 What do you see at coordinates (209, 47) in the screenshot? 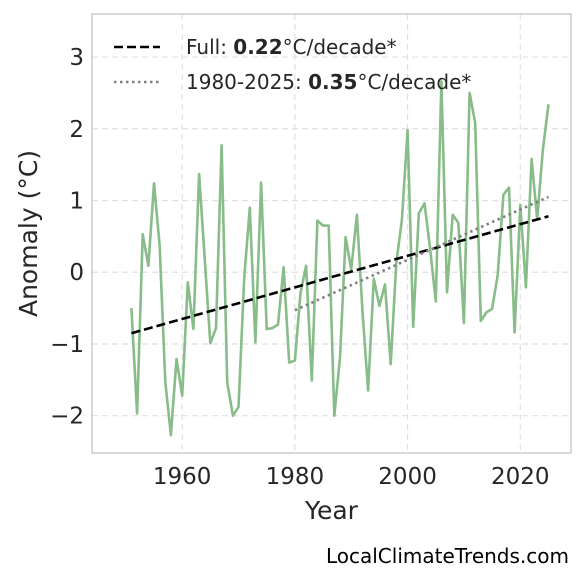
I see `legend-full-prefix: Full:` at bounding box center [209, 47].